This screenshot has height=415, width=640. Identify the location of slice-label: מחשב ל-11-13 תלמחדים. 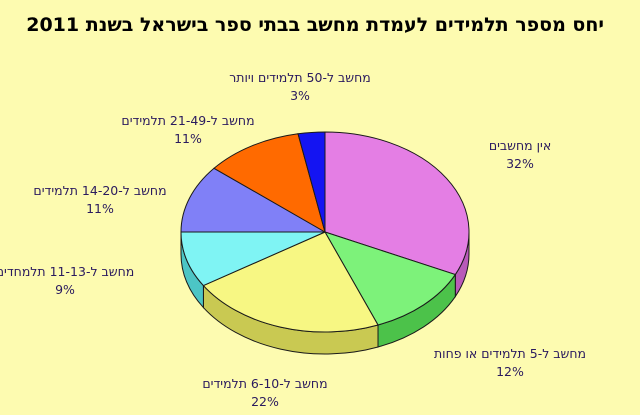
(67, 271).